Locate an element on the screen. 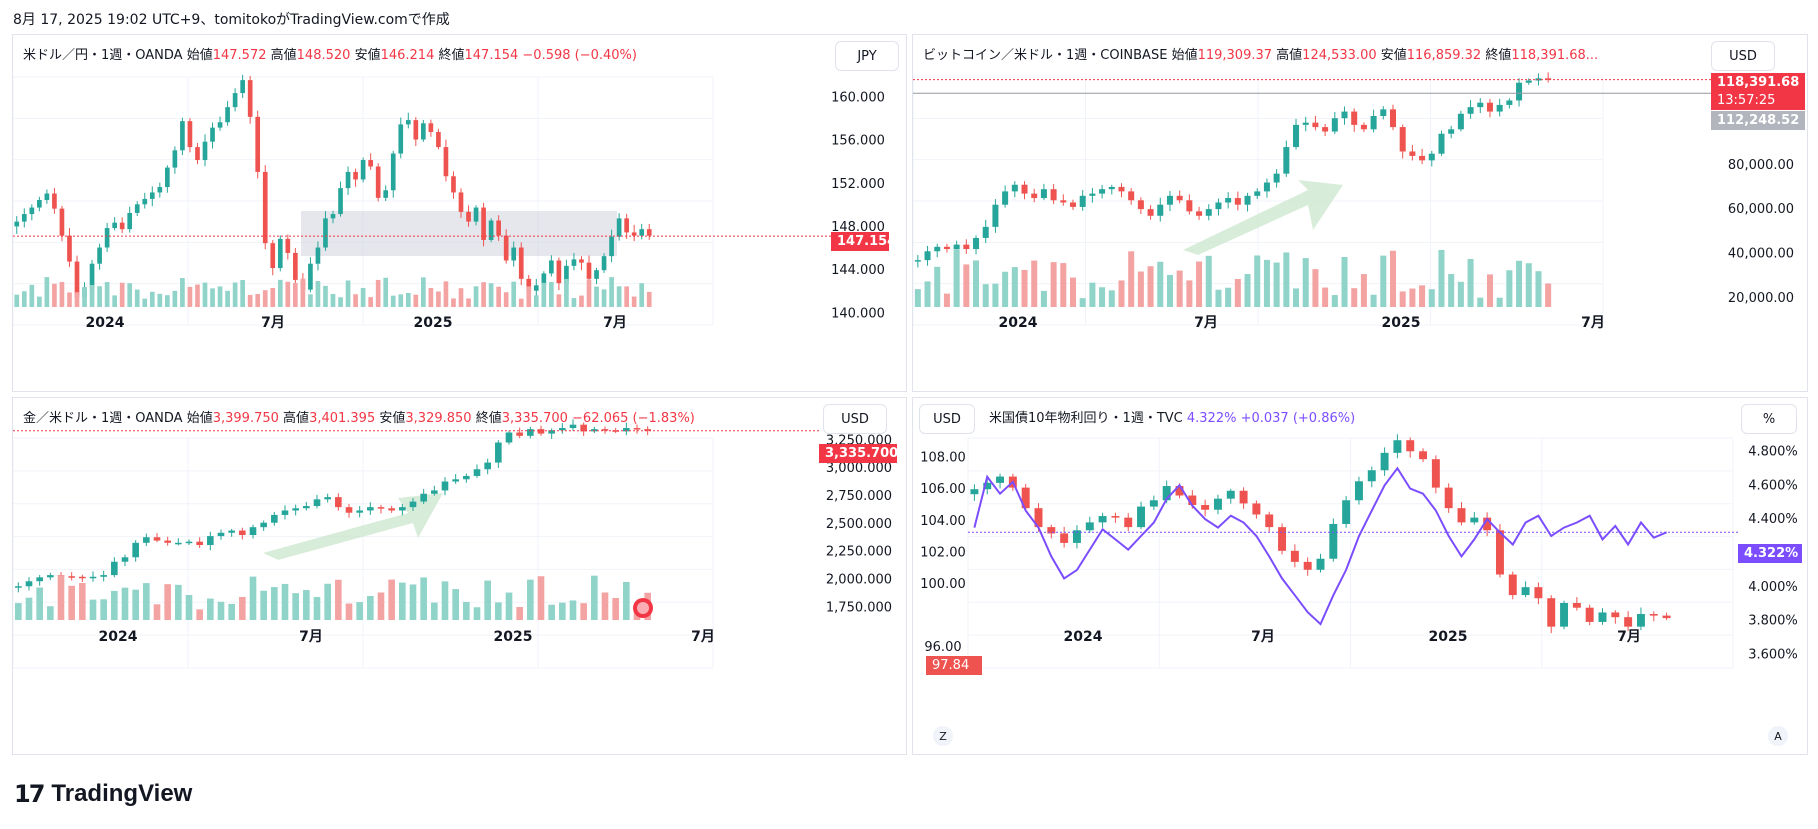 The image size is (1818, 829). y-tick-label: 144.000 is located at coordinates (858, 270).